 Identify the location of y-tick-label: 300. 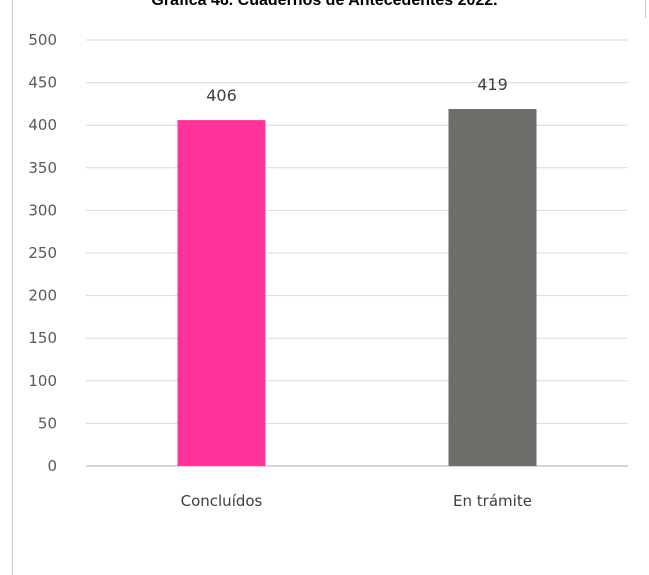
(42, 210).